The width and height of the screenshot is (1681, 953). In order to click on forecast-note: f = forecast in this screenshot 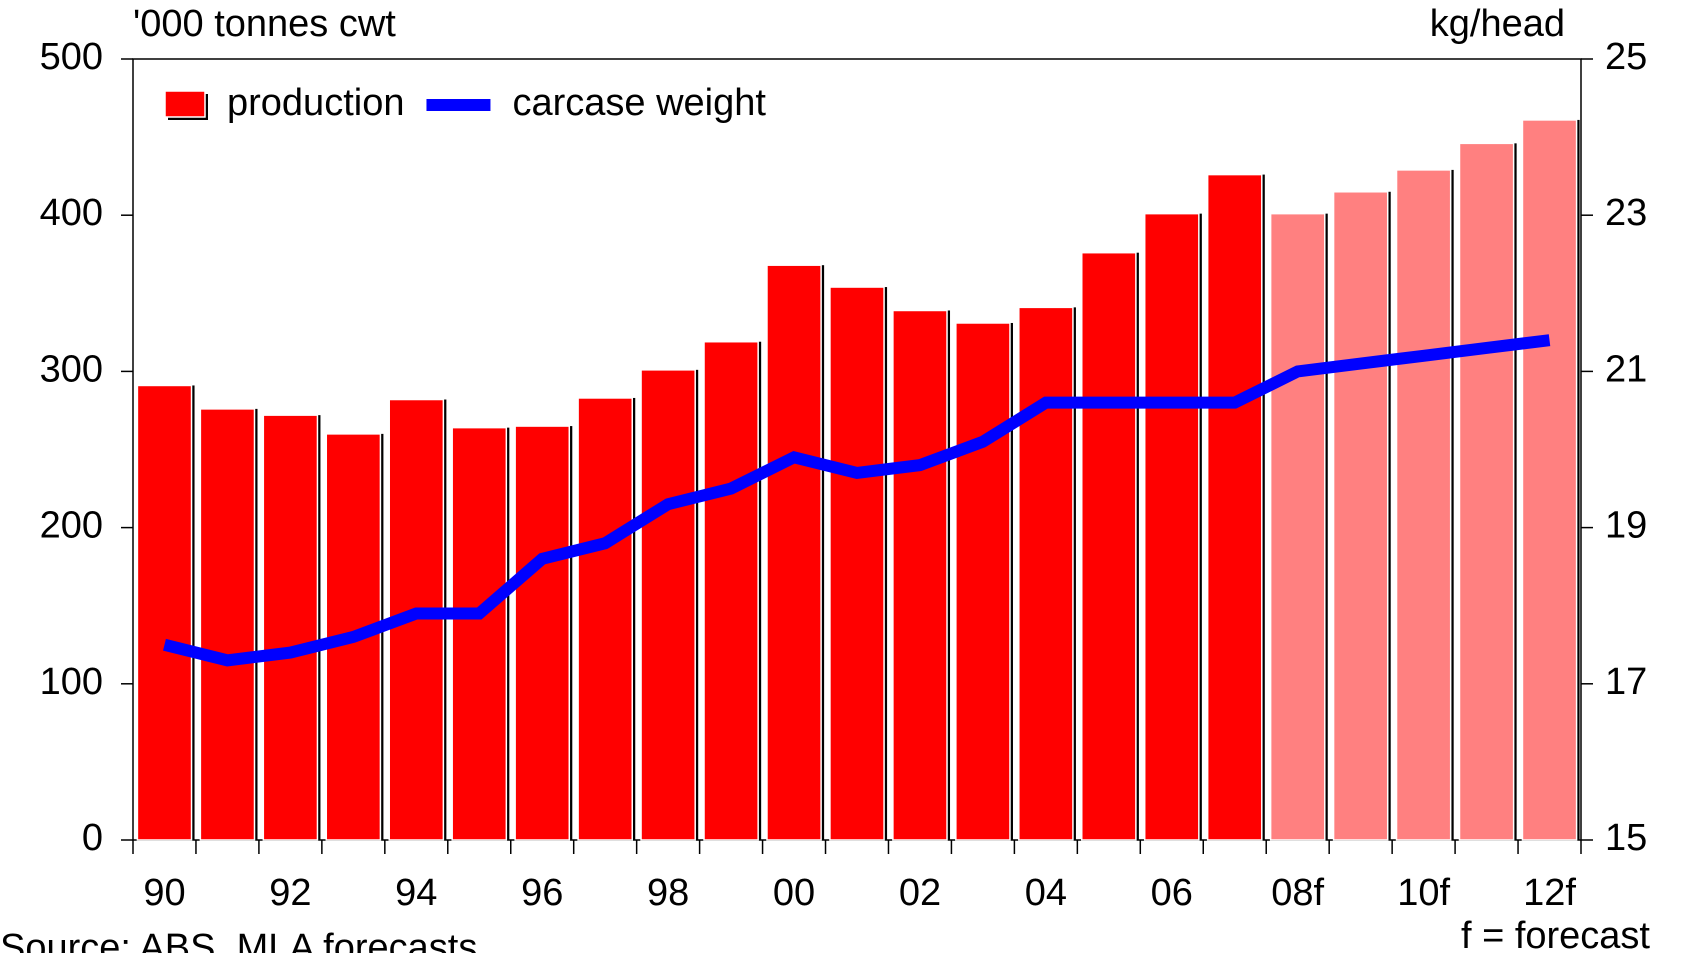, I will do `click(1555, 934)`.